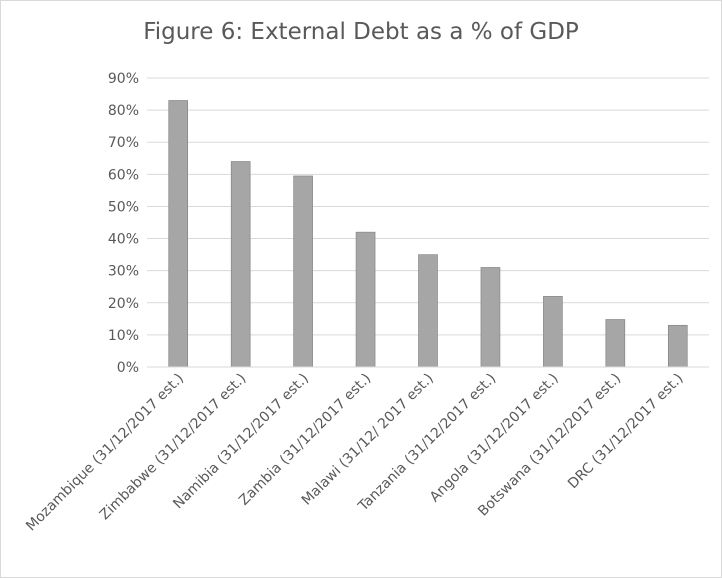  What do you see at coordinates (123, 240) in the screenshot?
I see `y-tick-label: 40%` at bounding box center [123, 240].